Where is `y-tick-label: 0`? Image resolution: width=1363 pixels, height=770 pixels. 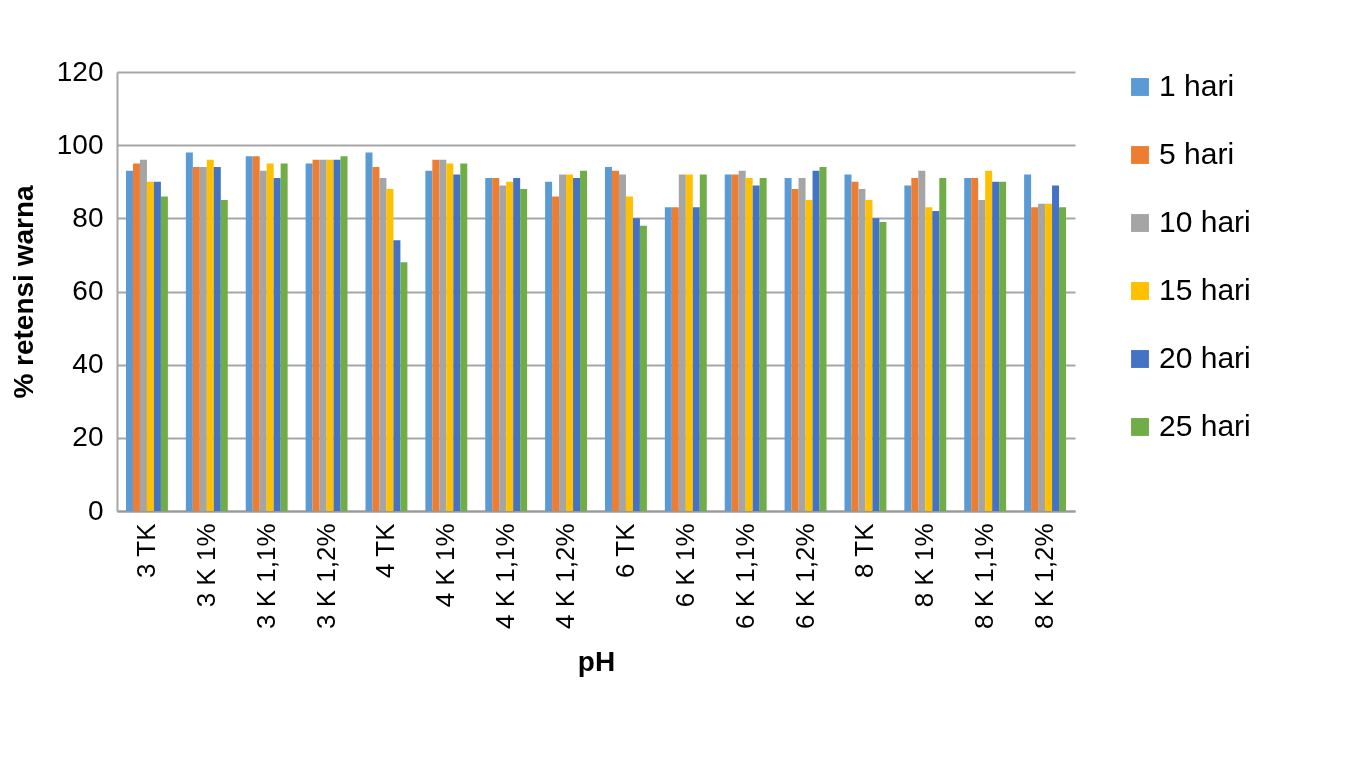 y-tick-label: 0 is located at coordinates (95, 510).